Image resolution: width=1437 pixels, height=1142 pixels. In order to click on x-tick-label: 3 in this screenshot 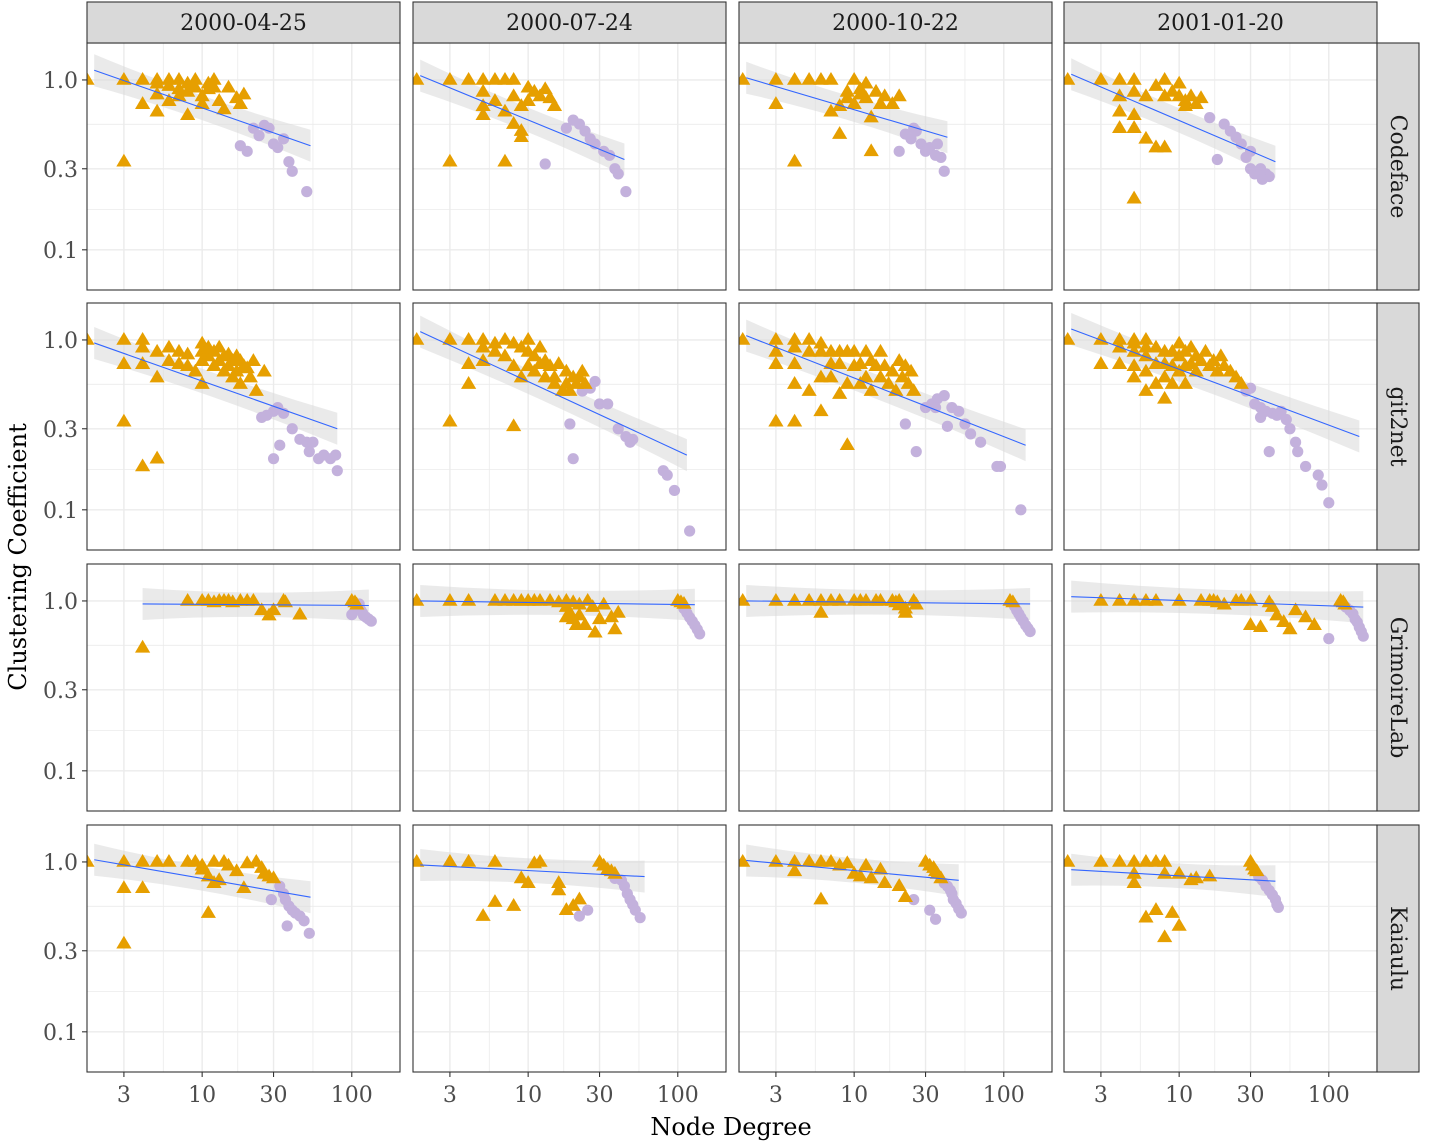, I will do `click(124, 1095)`.